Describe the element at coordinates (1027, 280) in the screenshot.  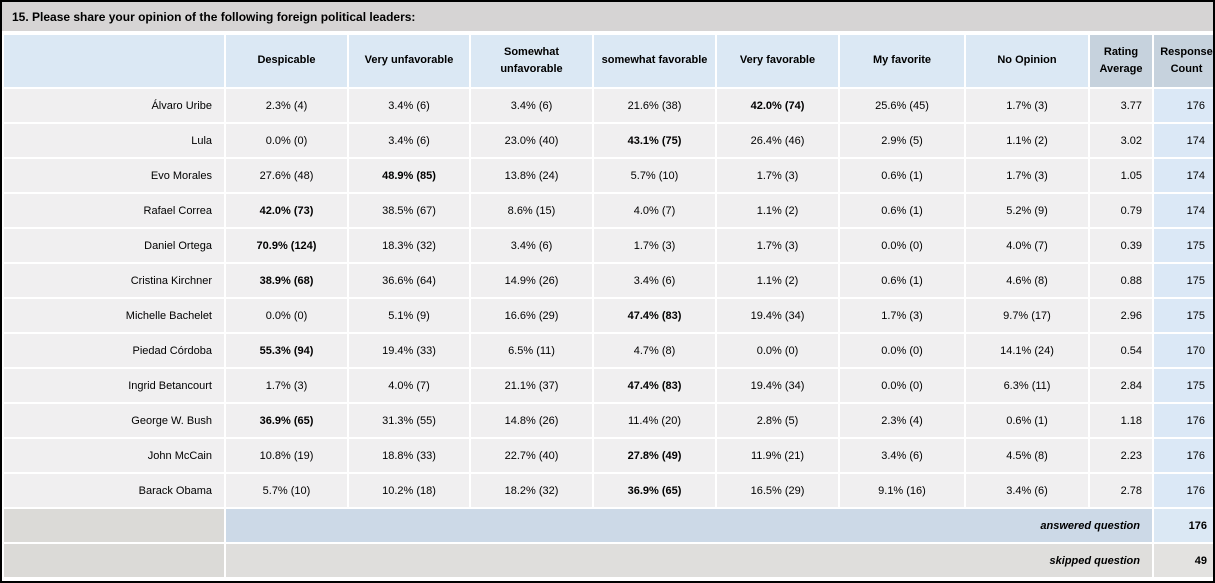
I see `opinion-cell: 4.6% (8)` at that location.